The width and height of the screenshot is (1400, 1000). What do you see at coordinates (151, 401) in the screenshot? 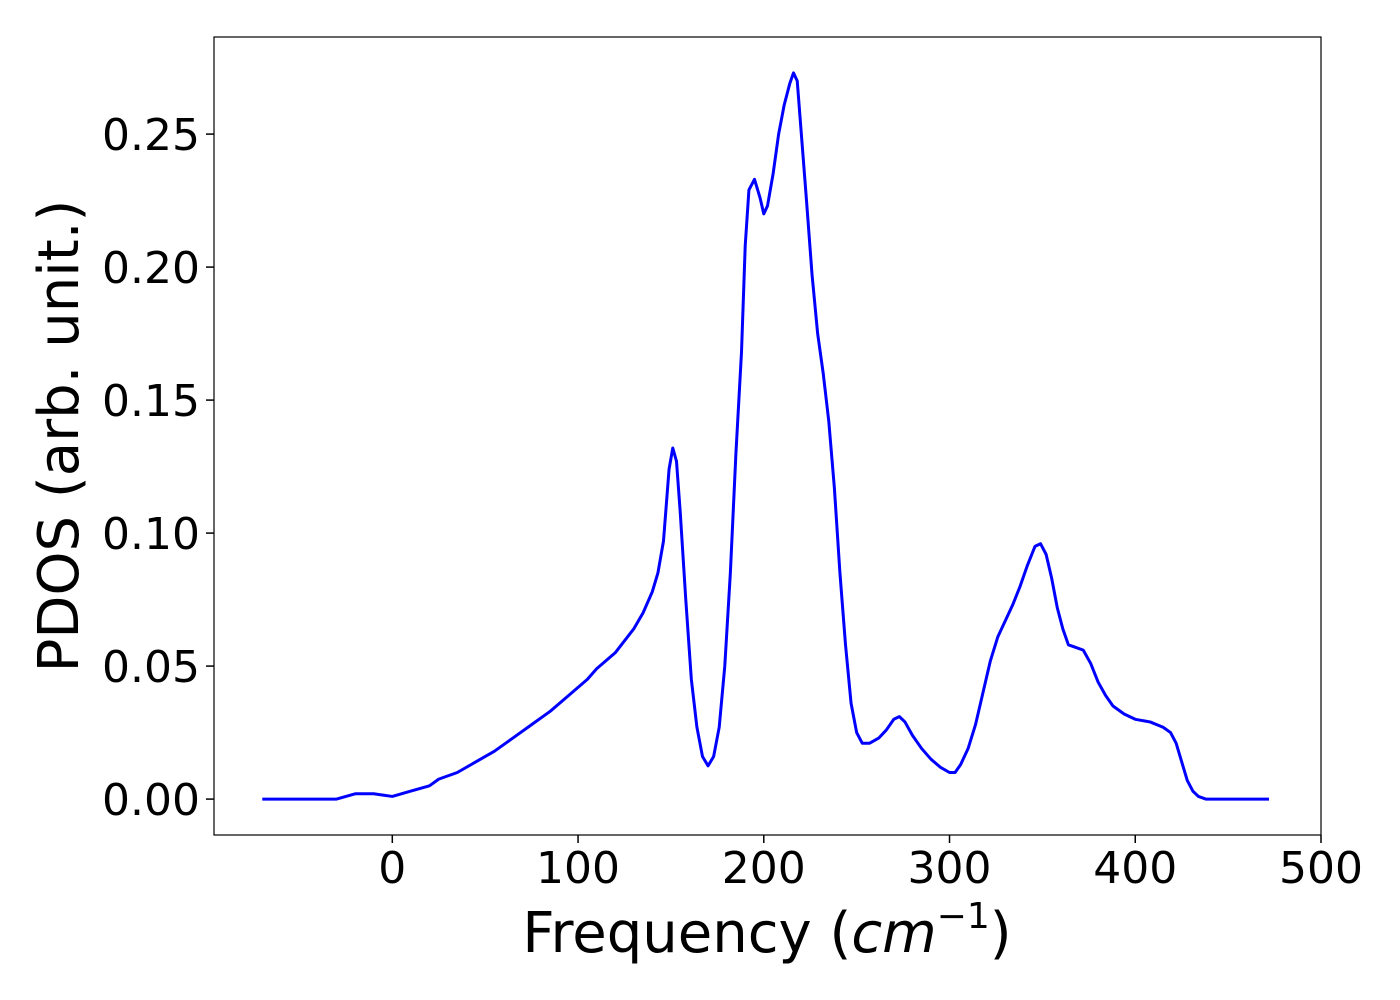
I see `y-tick-label: 0.15` at bounding box center [151, 401].